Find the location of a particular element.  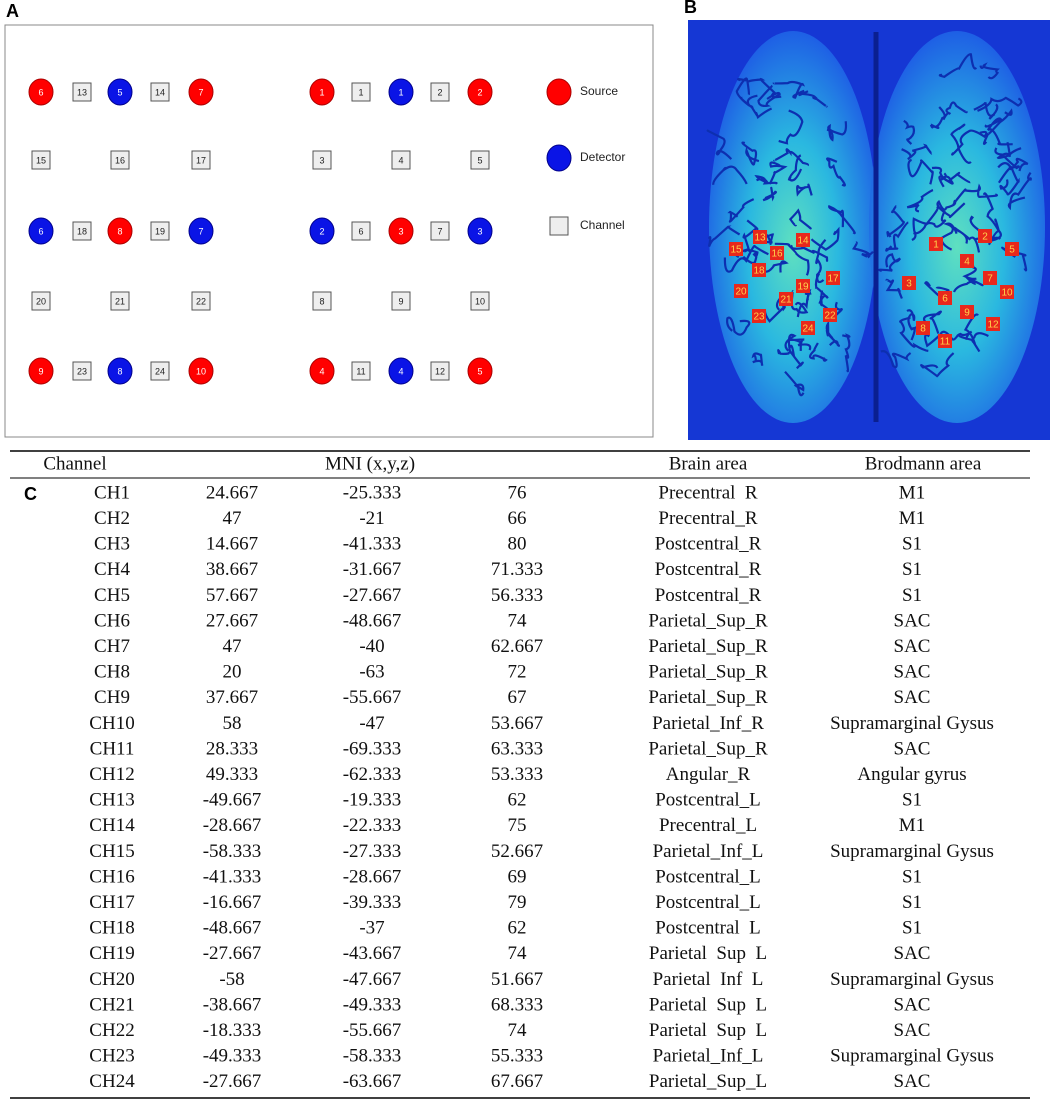

source-label: 3 is located at coordinates (400, 231).